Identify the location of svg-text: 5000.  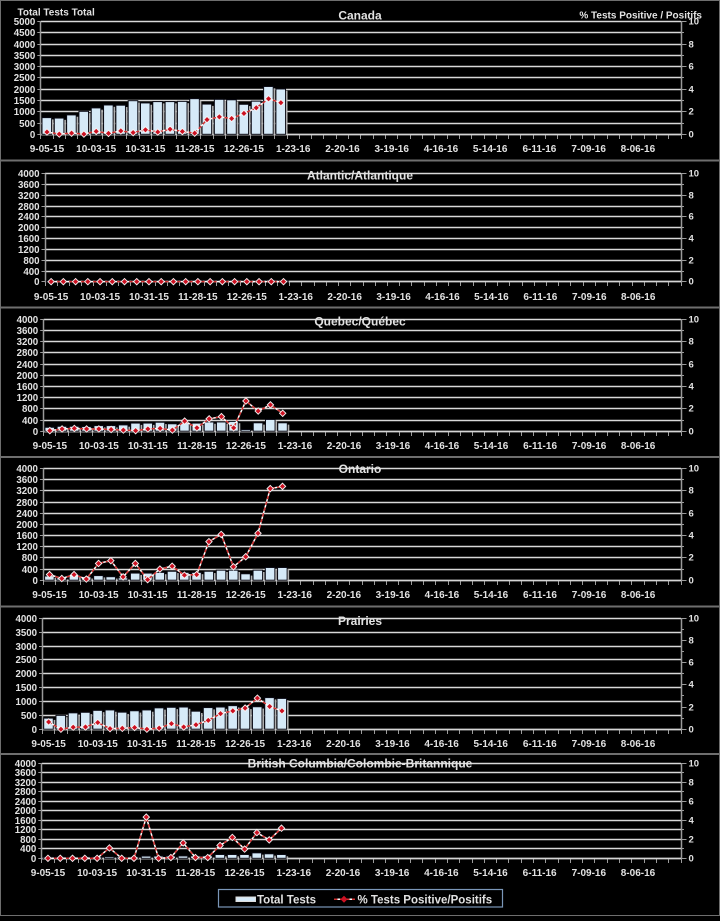
(25, 22).